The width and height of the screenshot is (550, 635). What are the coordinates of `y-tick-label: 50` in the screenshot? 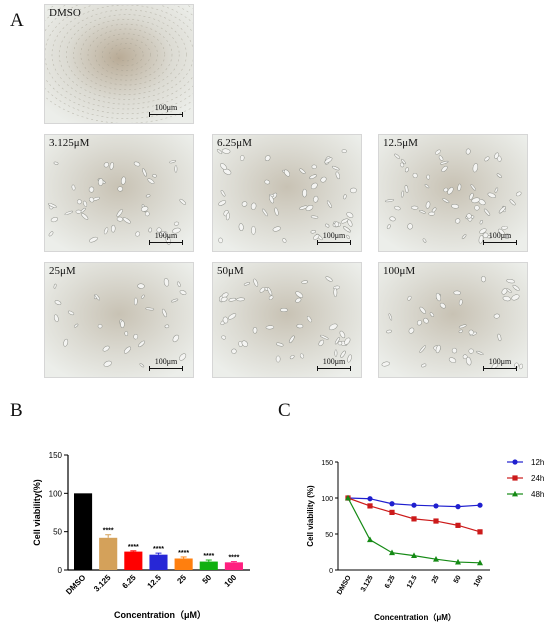 It's located at (329, 535).